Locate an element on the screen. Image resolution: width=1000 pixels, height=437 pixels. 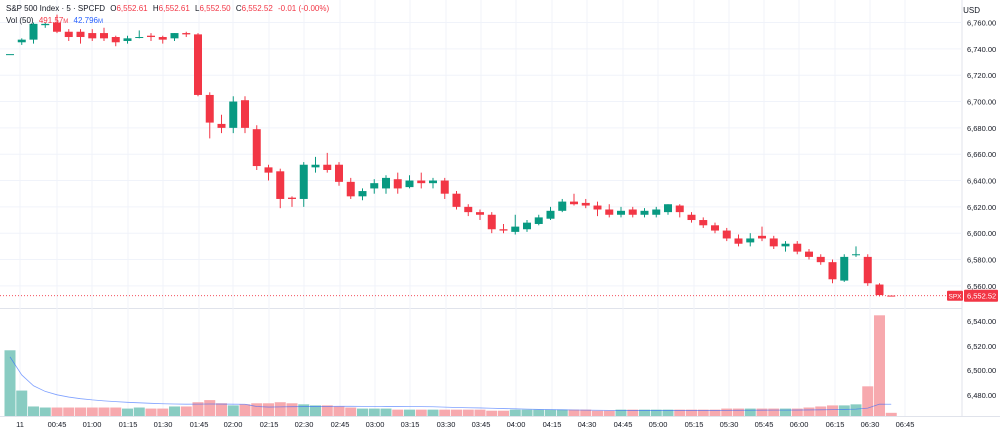
close-number: 6,552.52 is located at coordinates (257, 8).